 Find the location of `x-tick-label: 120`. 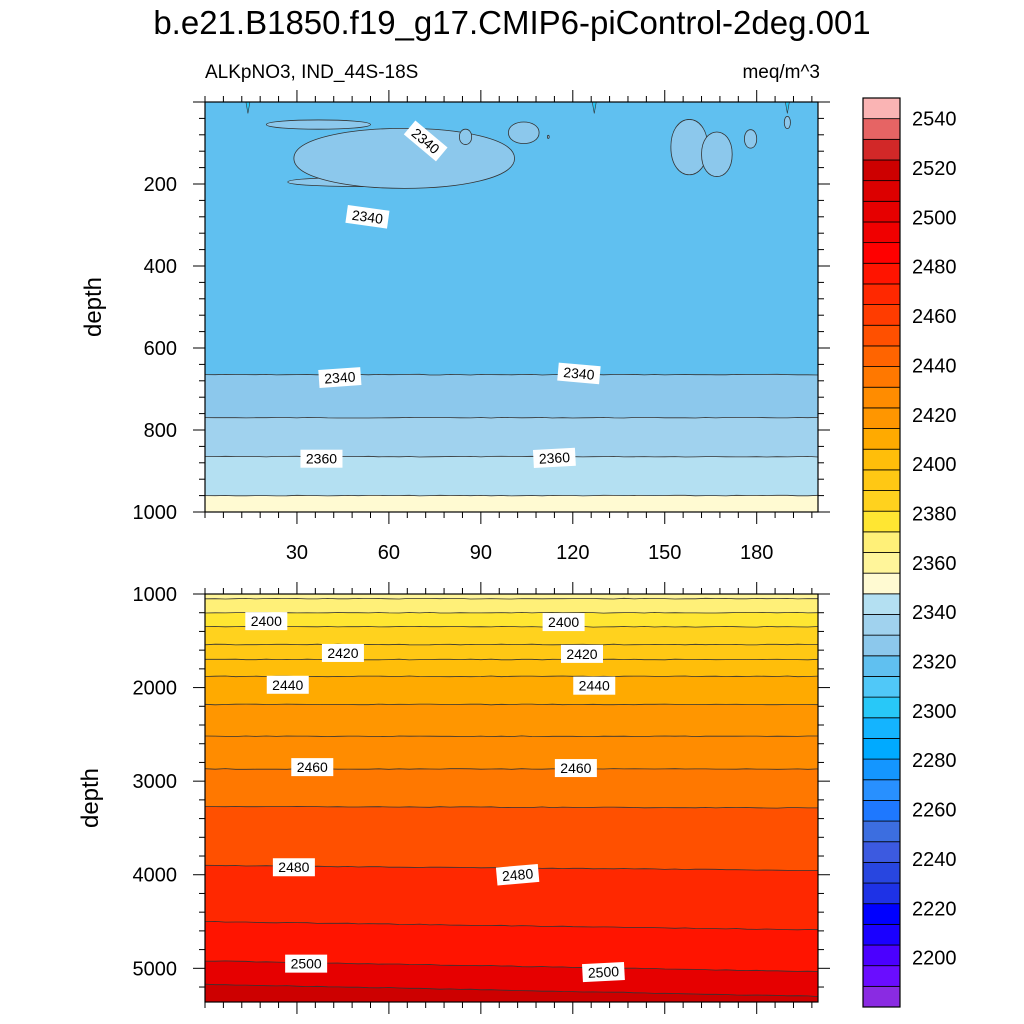

x-tick-label: 120 is located at coordinates (572, 553).